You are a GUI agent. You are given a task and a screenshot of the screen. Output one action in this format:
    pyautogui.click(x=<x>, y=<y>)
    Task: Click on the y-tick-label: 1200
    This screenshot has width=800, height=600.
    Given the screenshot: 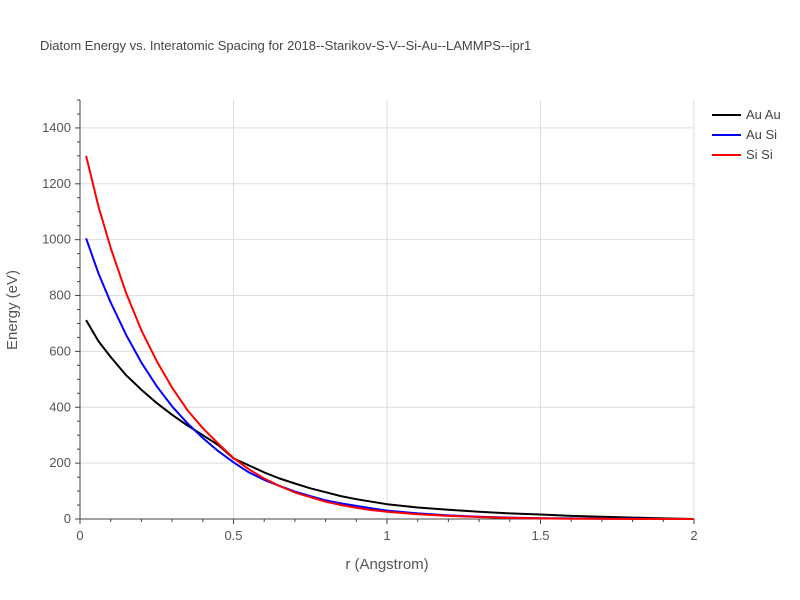 What is the action you would take?
    pyautogui.click(x=56, y=183)
    